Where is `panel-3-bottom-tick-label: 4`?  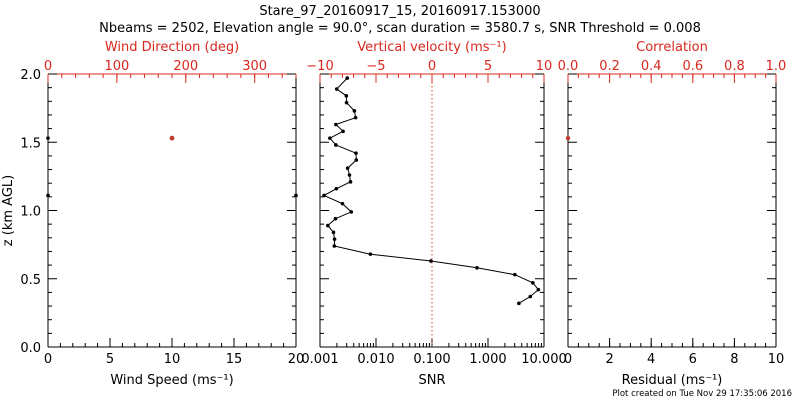
panel-3-bottom-tick-label: 4 is located at coordinates (651, 359).